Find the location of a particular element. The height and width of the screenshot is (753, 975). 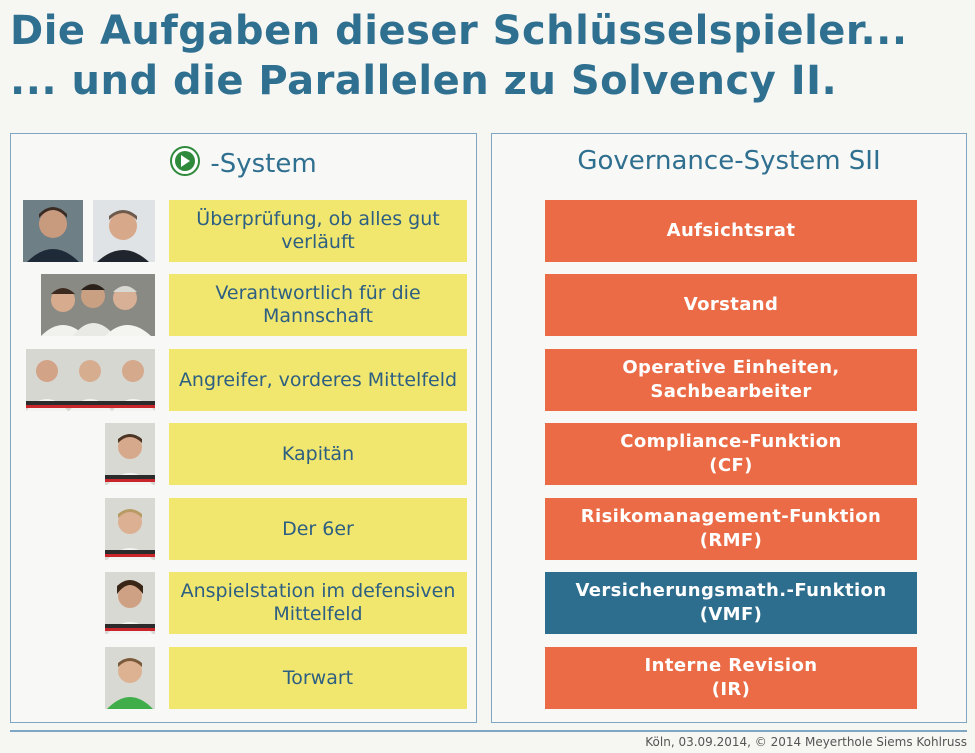

function-box-internal-audit: Interne Revision (IR) is located at coordinates (731, 678).